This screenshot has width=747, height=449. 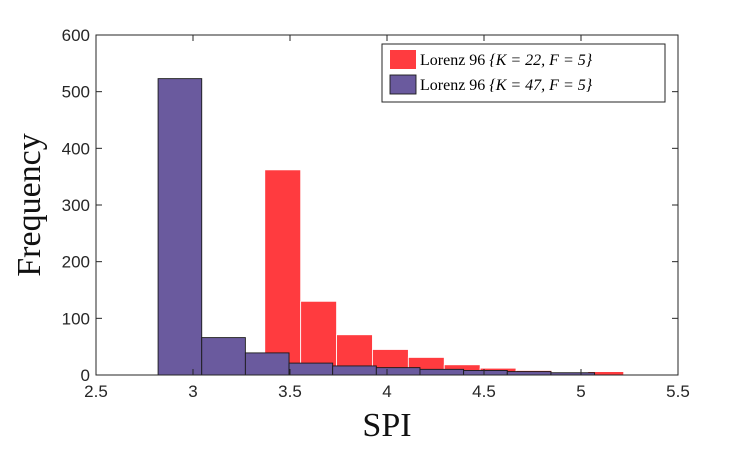 I want to click on y-tick-label: 200, so click(x=76, y=262).